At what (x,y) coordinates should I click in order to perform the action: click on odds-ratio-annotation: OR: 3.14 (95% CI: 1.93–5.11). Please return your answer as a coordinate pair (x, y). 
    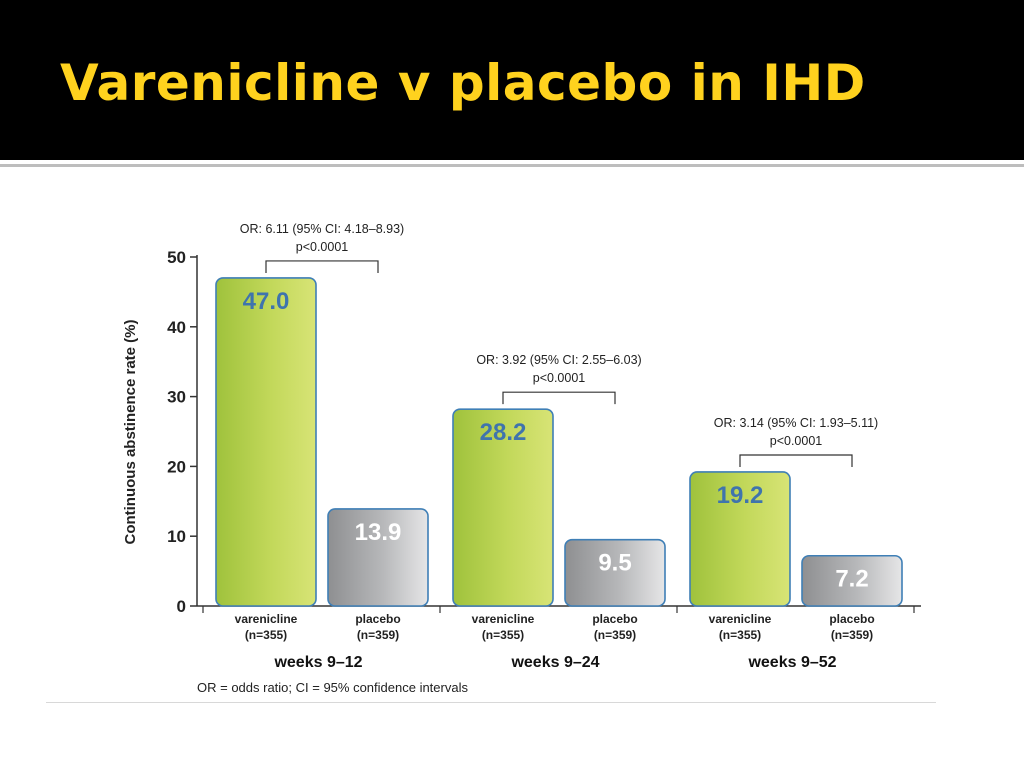
    Looking at the image, I should click on (796, 423).